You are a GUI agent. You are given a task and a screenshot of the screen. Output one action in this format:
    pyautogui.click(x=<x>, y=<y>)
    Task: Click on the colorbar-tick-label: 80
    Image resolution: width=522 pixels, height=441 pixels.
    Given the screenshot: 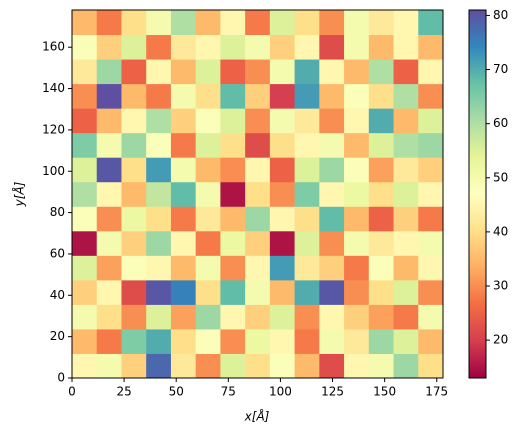 What is the action you would take?
    pyautogui.click(x=500, y=15)
    